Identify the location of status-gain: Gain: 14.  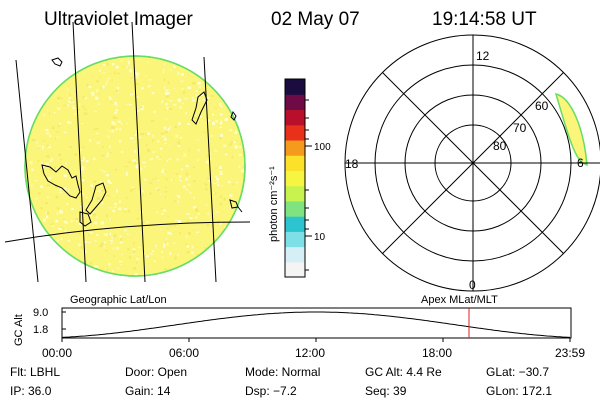
(148, 391).